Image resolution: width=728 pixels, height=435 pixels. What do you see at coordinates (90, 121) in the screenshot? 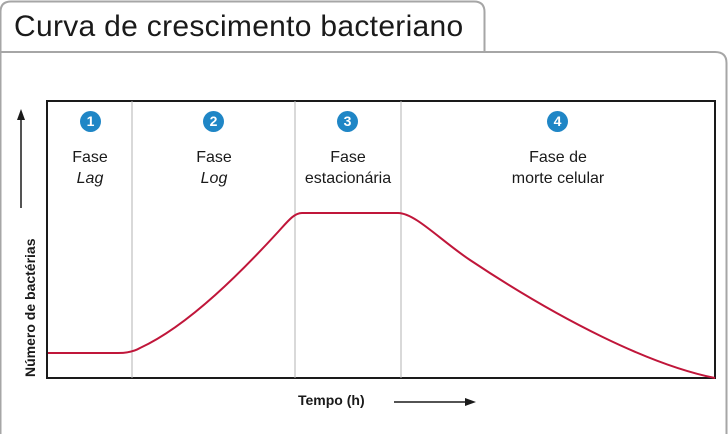
I see `phase-1-number-badge: 1` at bounding box center [90, 121].